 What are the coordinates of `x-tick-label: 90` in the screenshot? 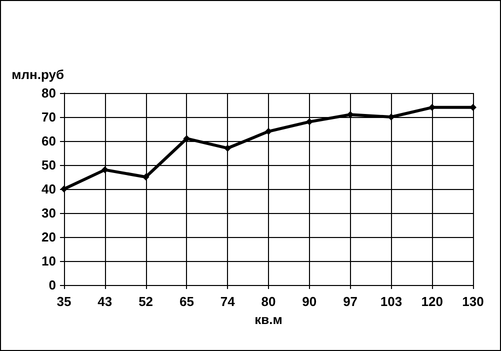 It's located at (309, 301).